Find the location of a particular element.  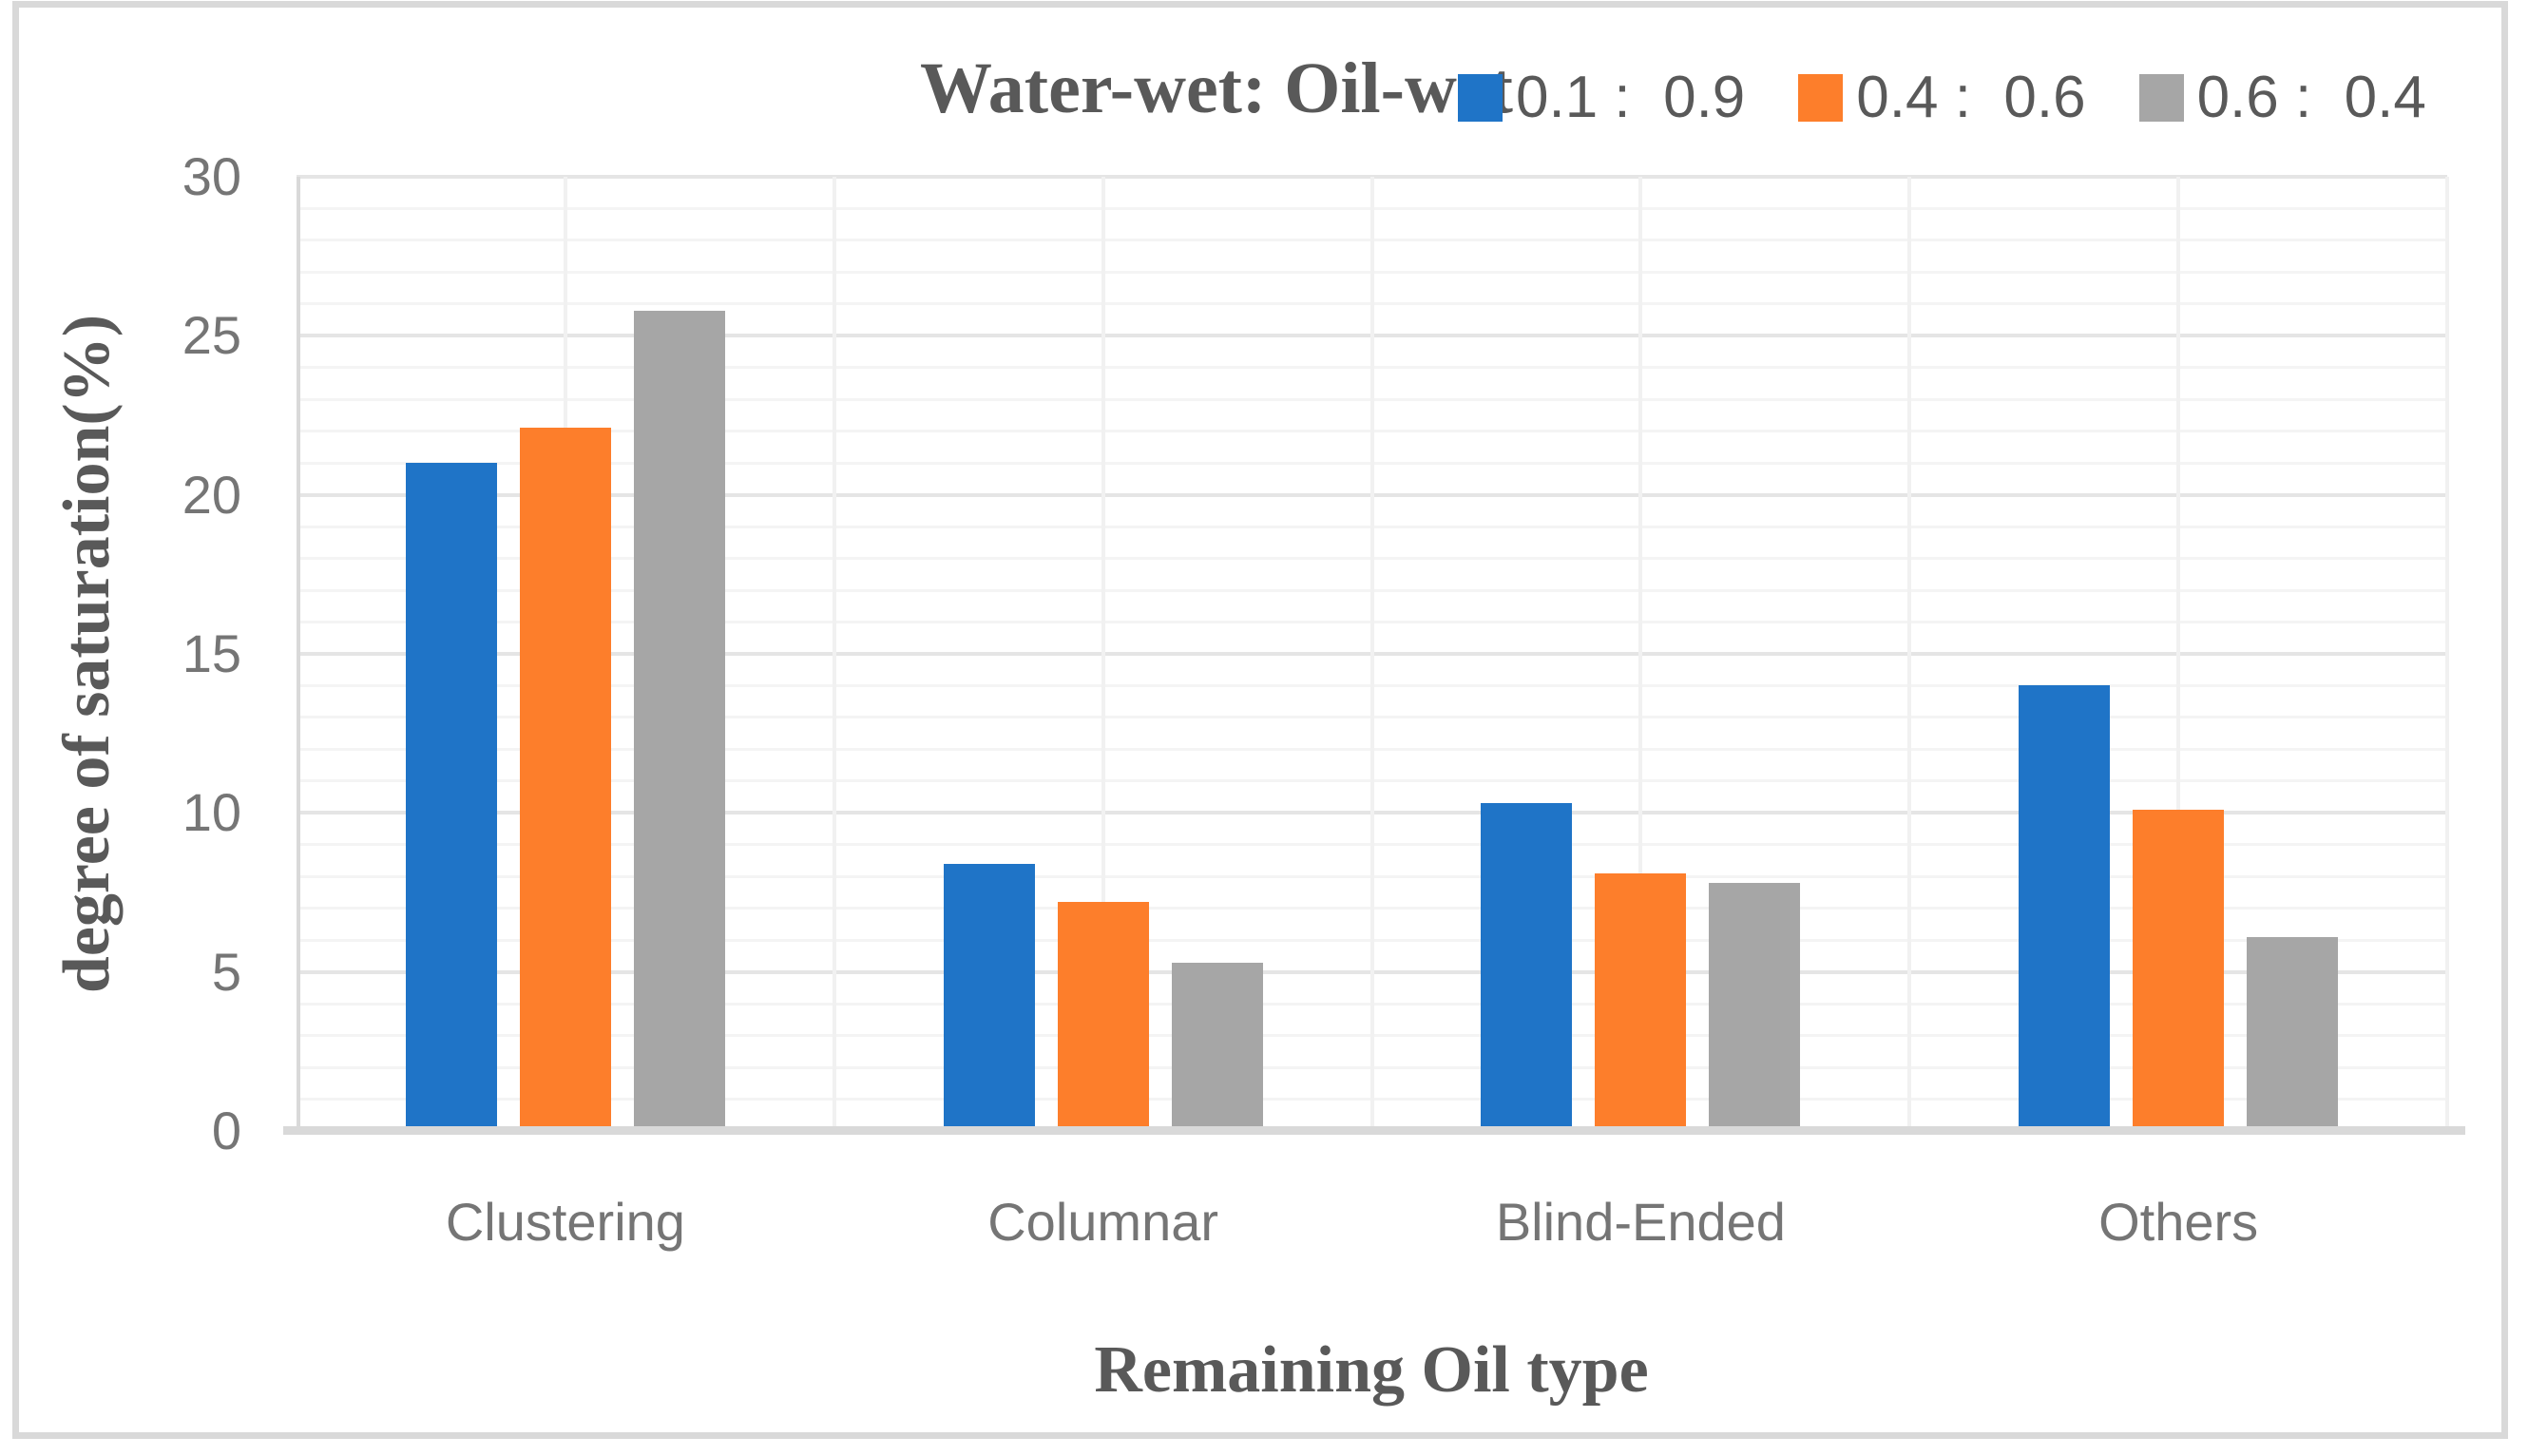

gray-square-swatch-icon is located at coordinates (2161, 98).